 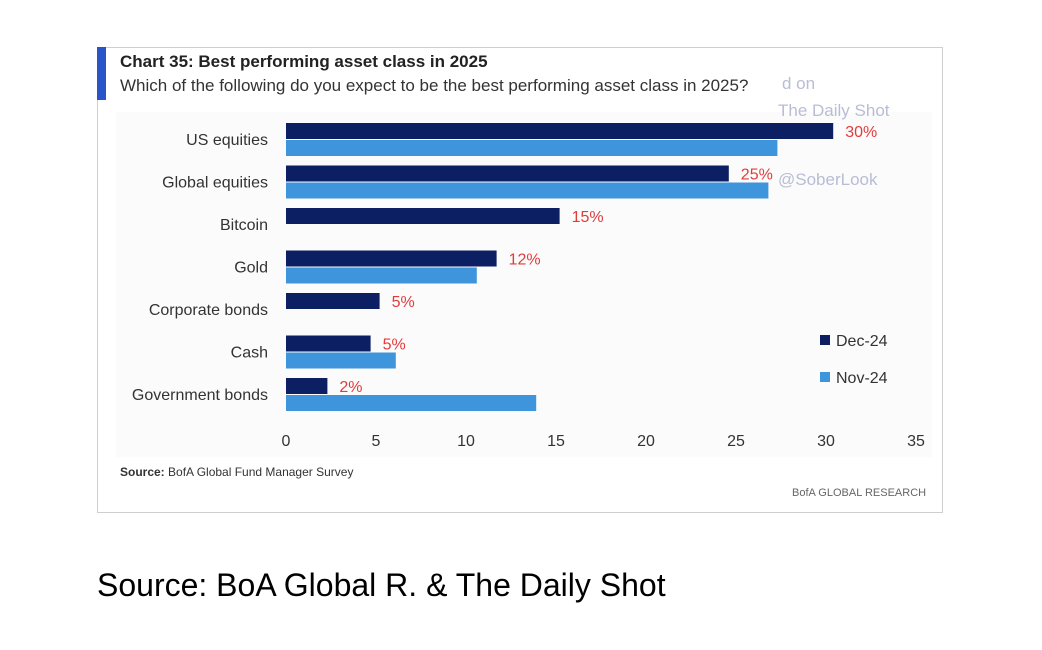 I want to click on x-tick-label: 20, so click(x=646, y=441).